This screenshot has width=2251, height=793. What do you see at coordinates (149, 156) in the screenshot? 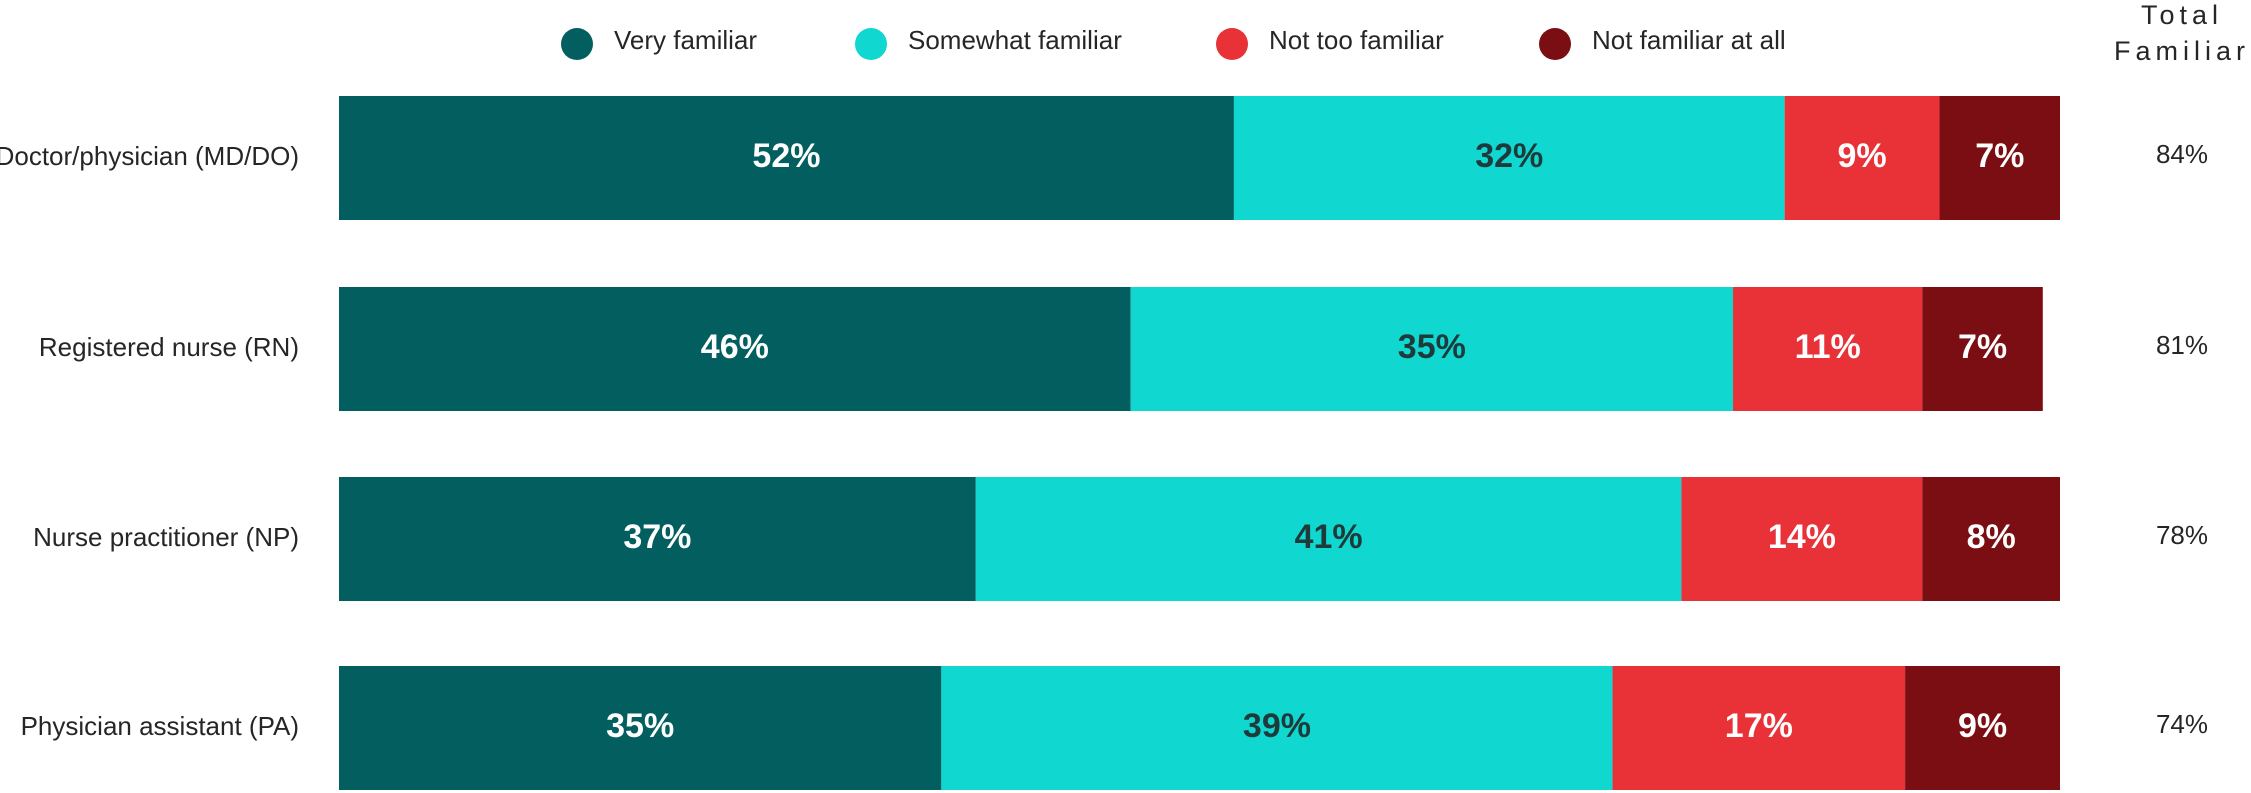
I see `y-tick-label: Doctor/physician (MD/DO)` at bounding box center [149, 156].